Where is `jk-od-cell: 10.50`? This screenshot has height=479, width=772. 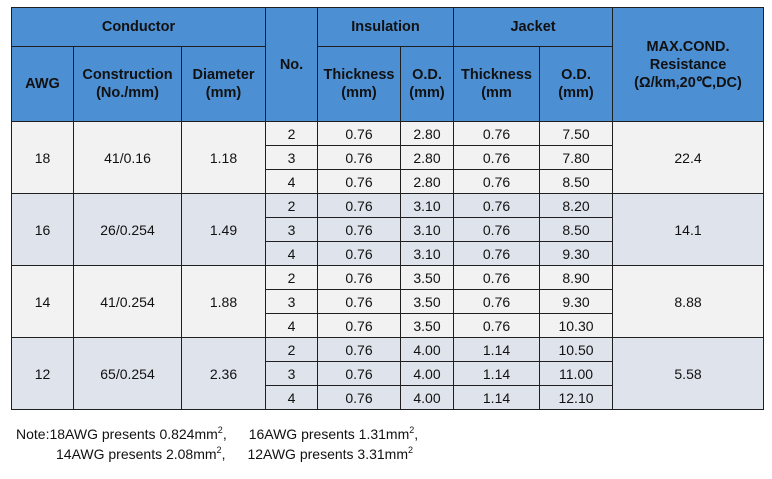 jk-od-cell: 10.50 is located at coordinates (576, 349).